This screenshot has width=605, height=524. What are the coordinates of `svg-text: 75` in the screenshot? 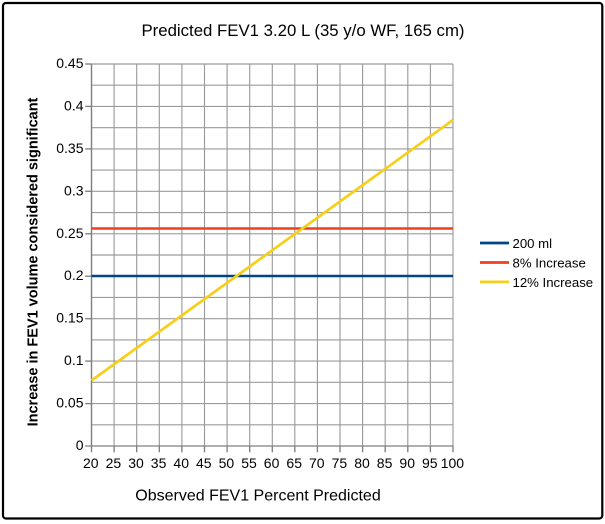 It's located at (340, 463).